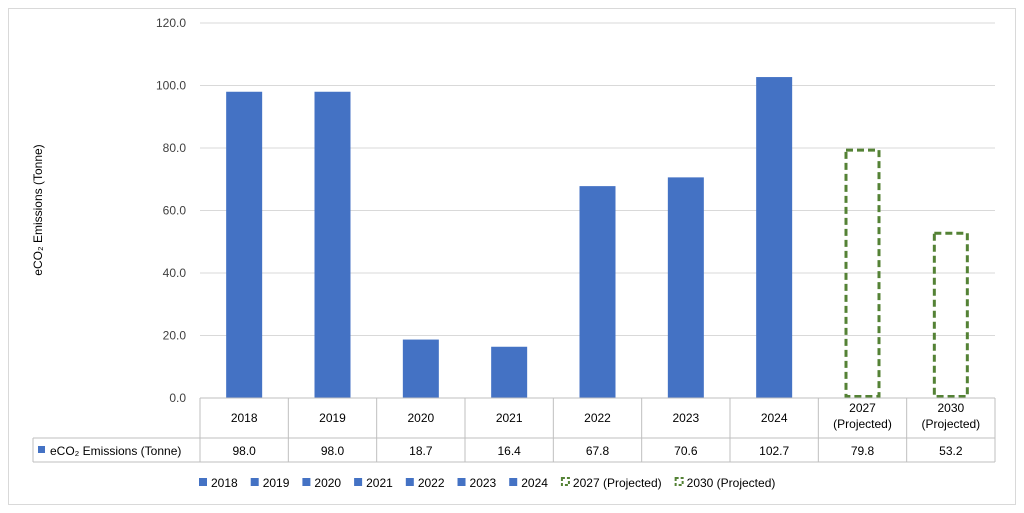 This screenshot has width=1024, height=513. Describe the element at coordinates (327, 483) in the screenshot. I see `legend-label: 2020` at that location.